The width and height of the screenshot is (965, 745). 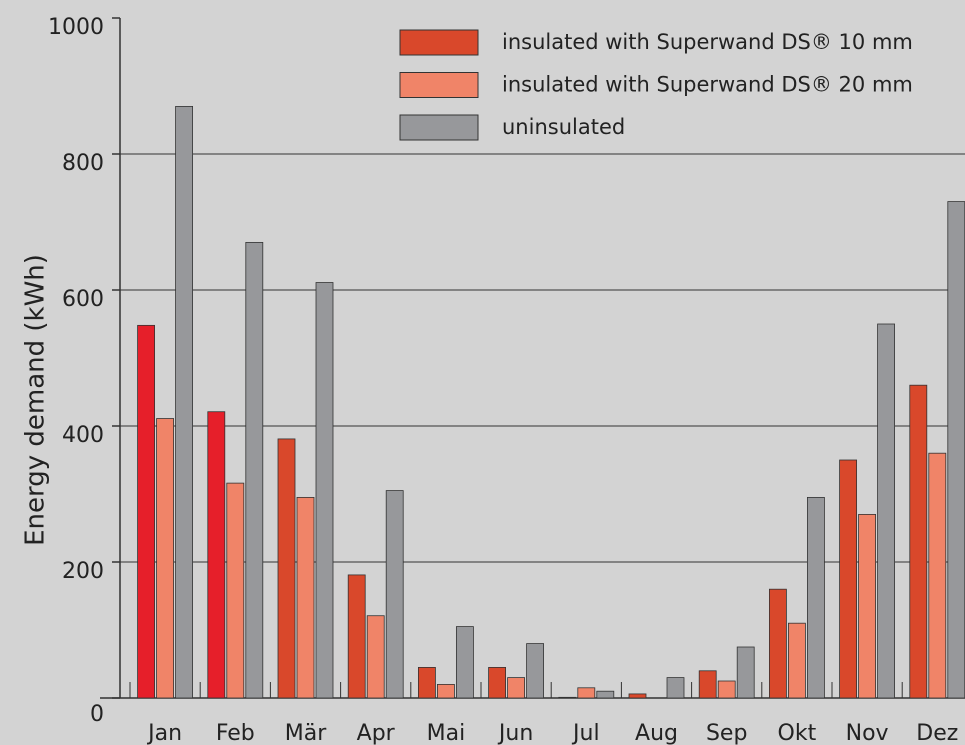 What do you see at coordinates (83, 571) in the screenshot?
I see `y-tick-label: 200` at bounding box center [83, 571].